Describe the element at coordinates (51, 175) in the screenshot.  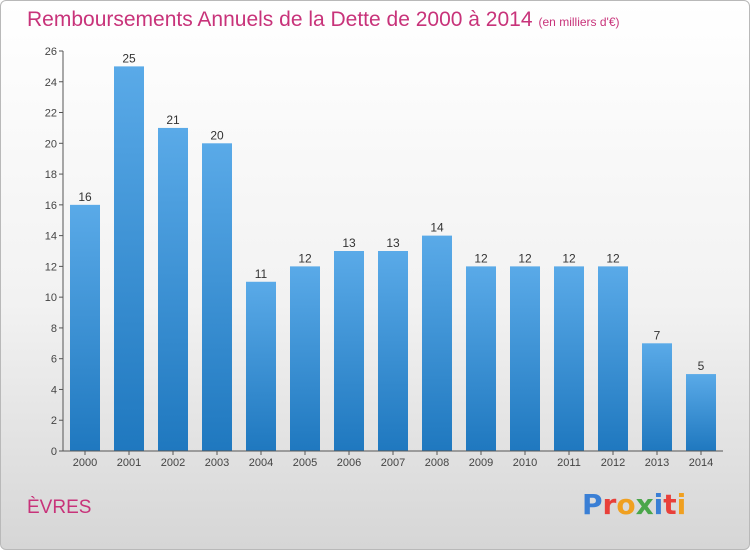
I see `y-tick-label: 18` at that location.